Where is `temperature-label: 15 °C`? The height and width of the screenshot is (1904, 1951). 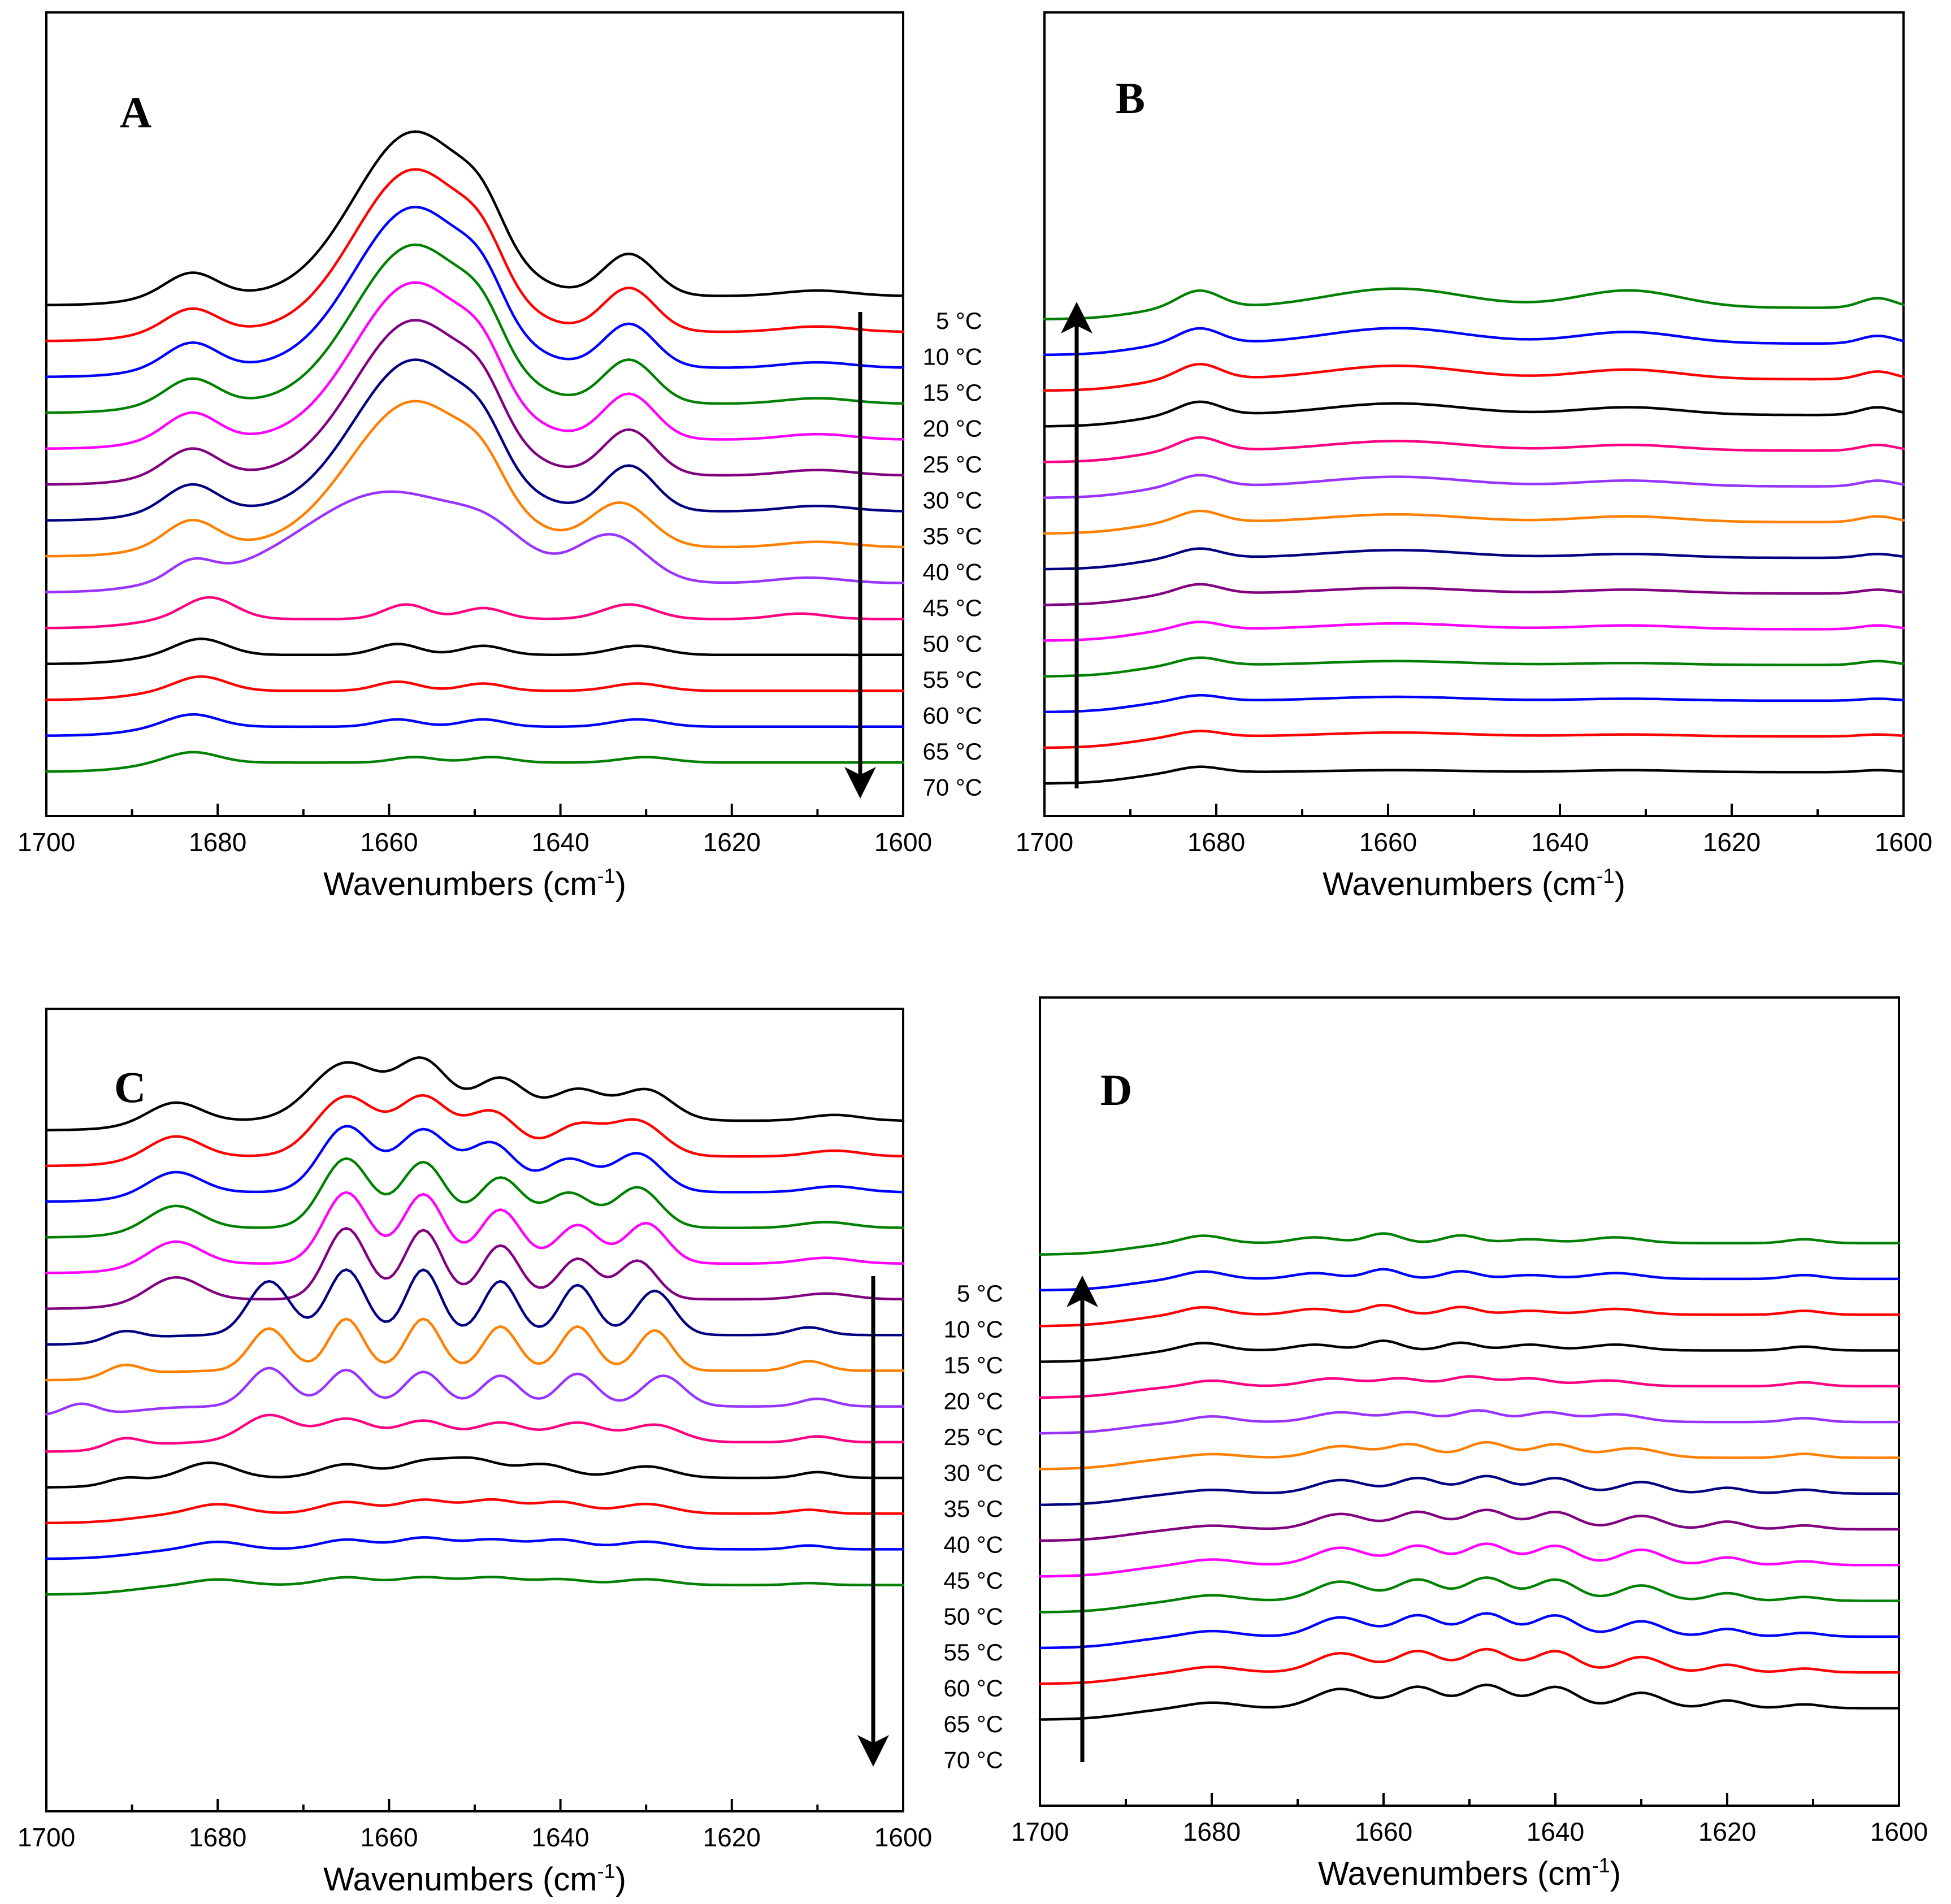 temperature-label: 15 °C is located at coordinates (952, 392).